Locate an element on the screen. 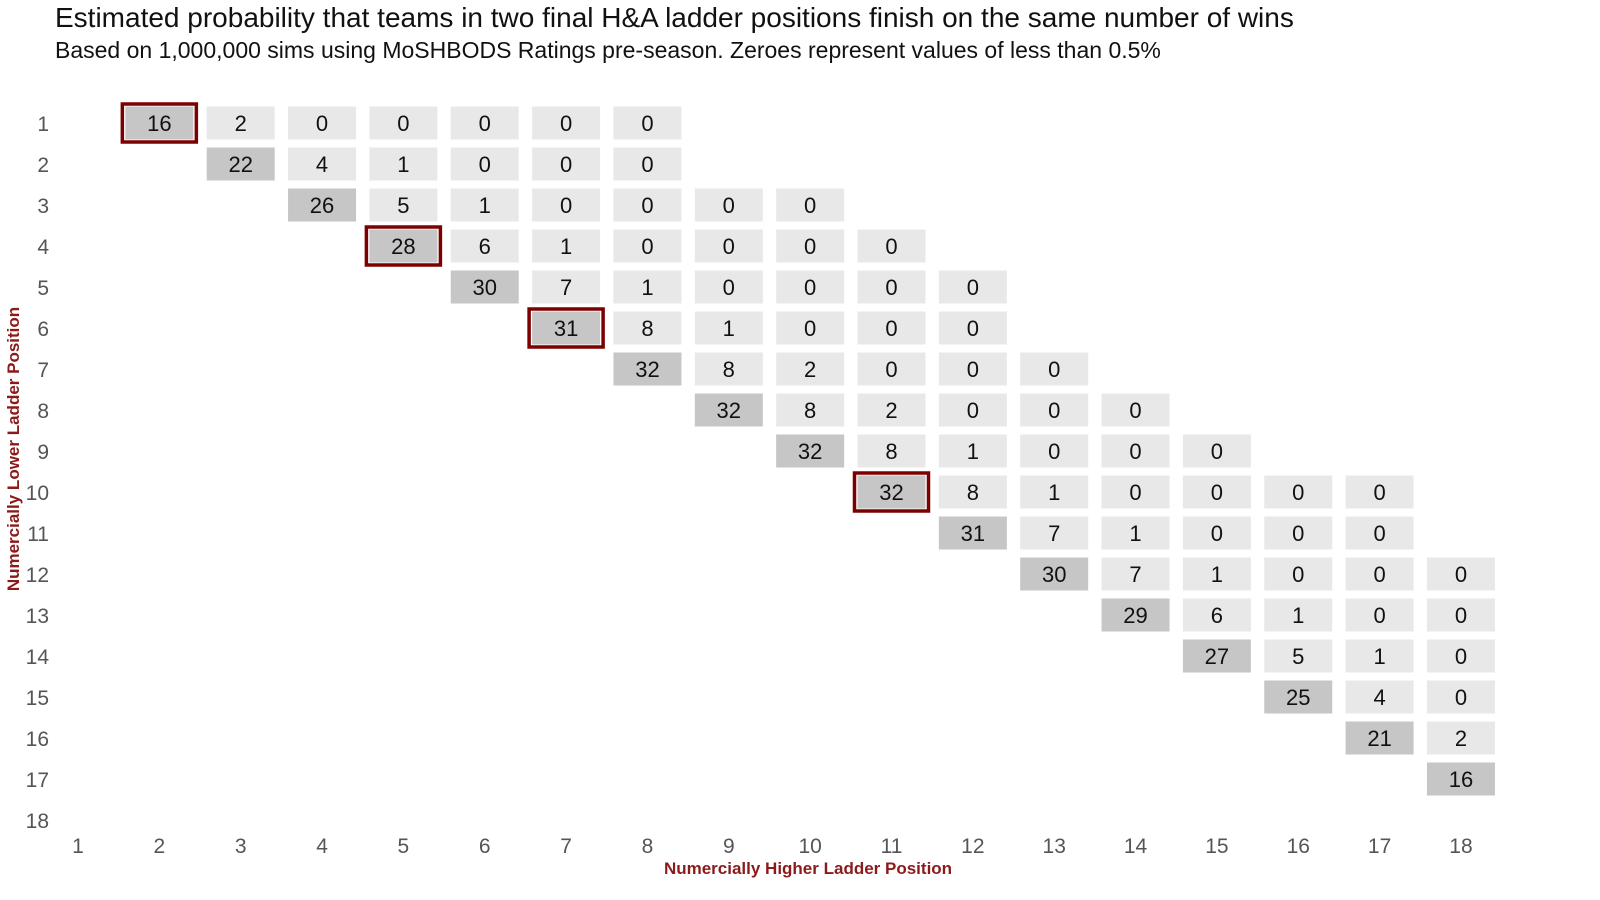  cell-value-label: 29 is located at coordinates (1135, 615).